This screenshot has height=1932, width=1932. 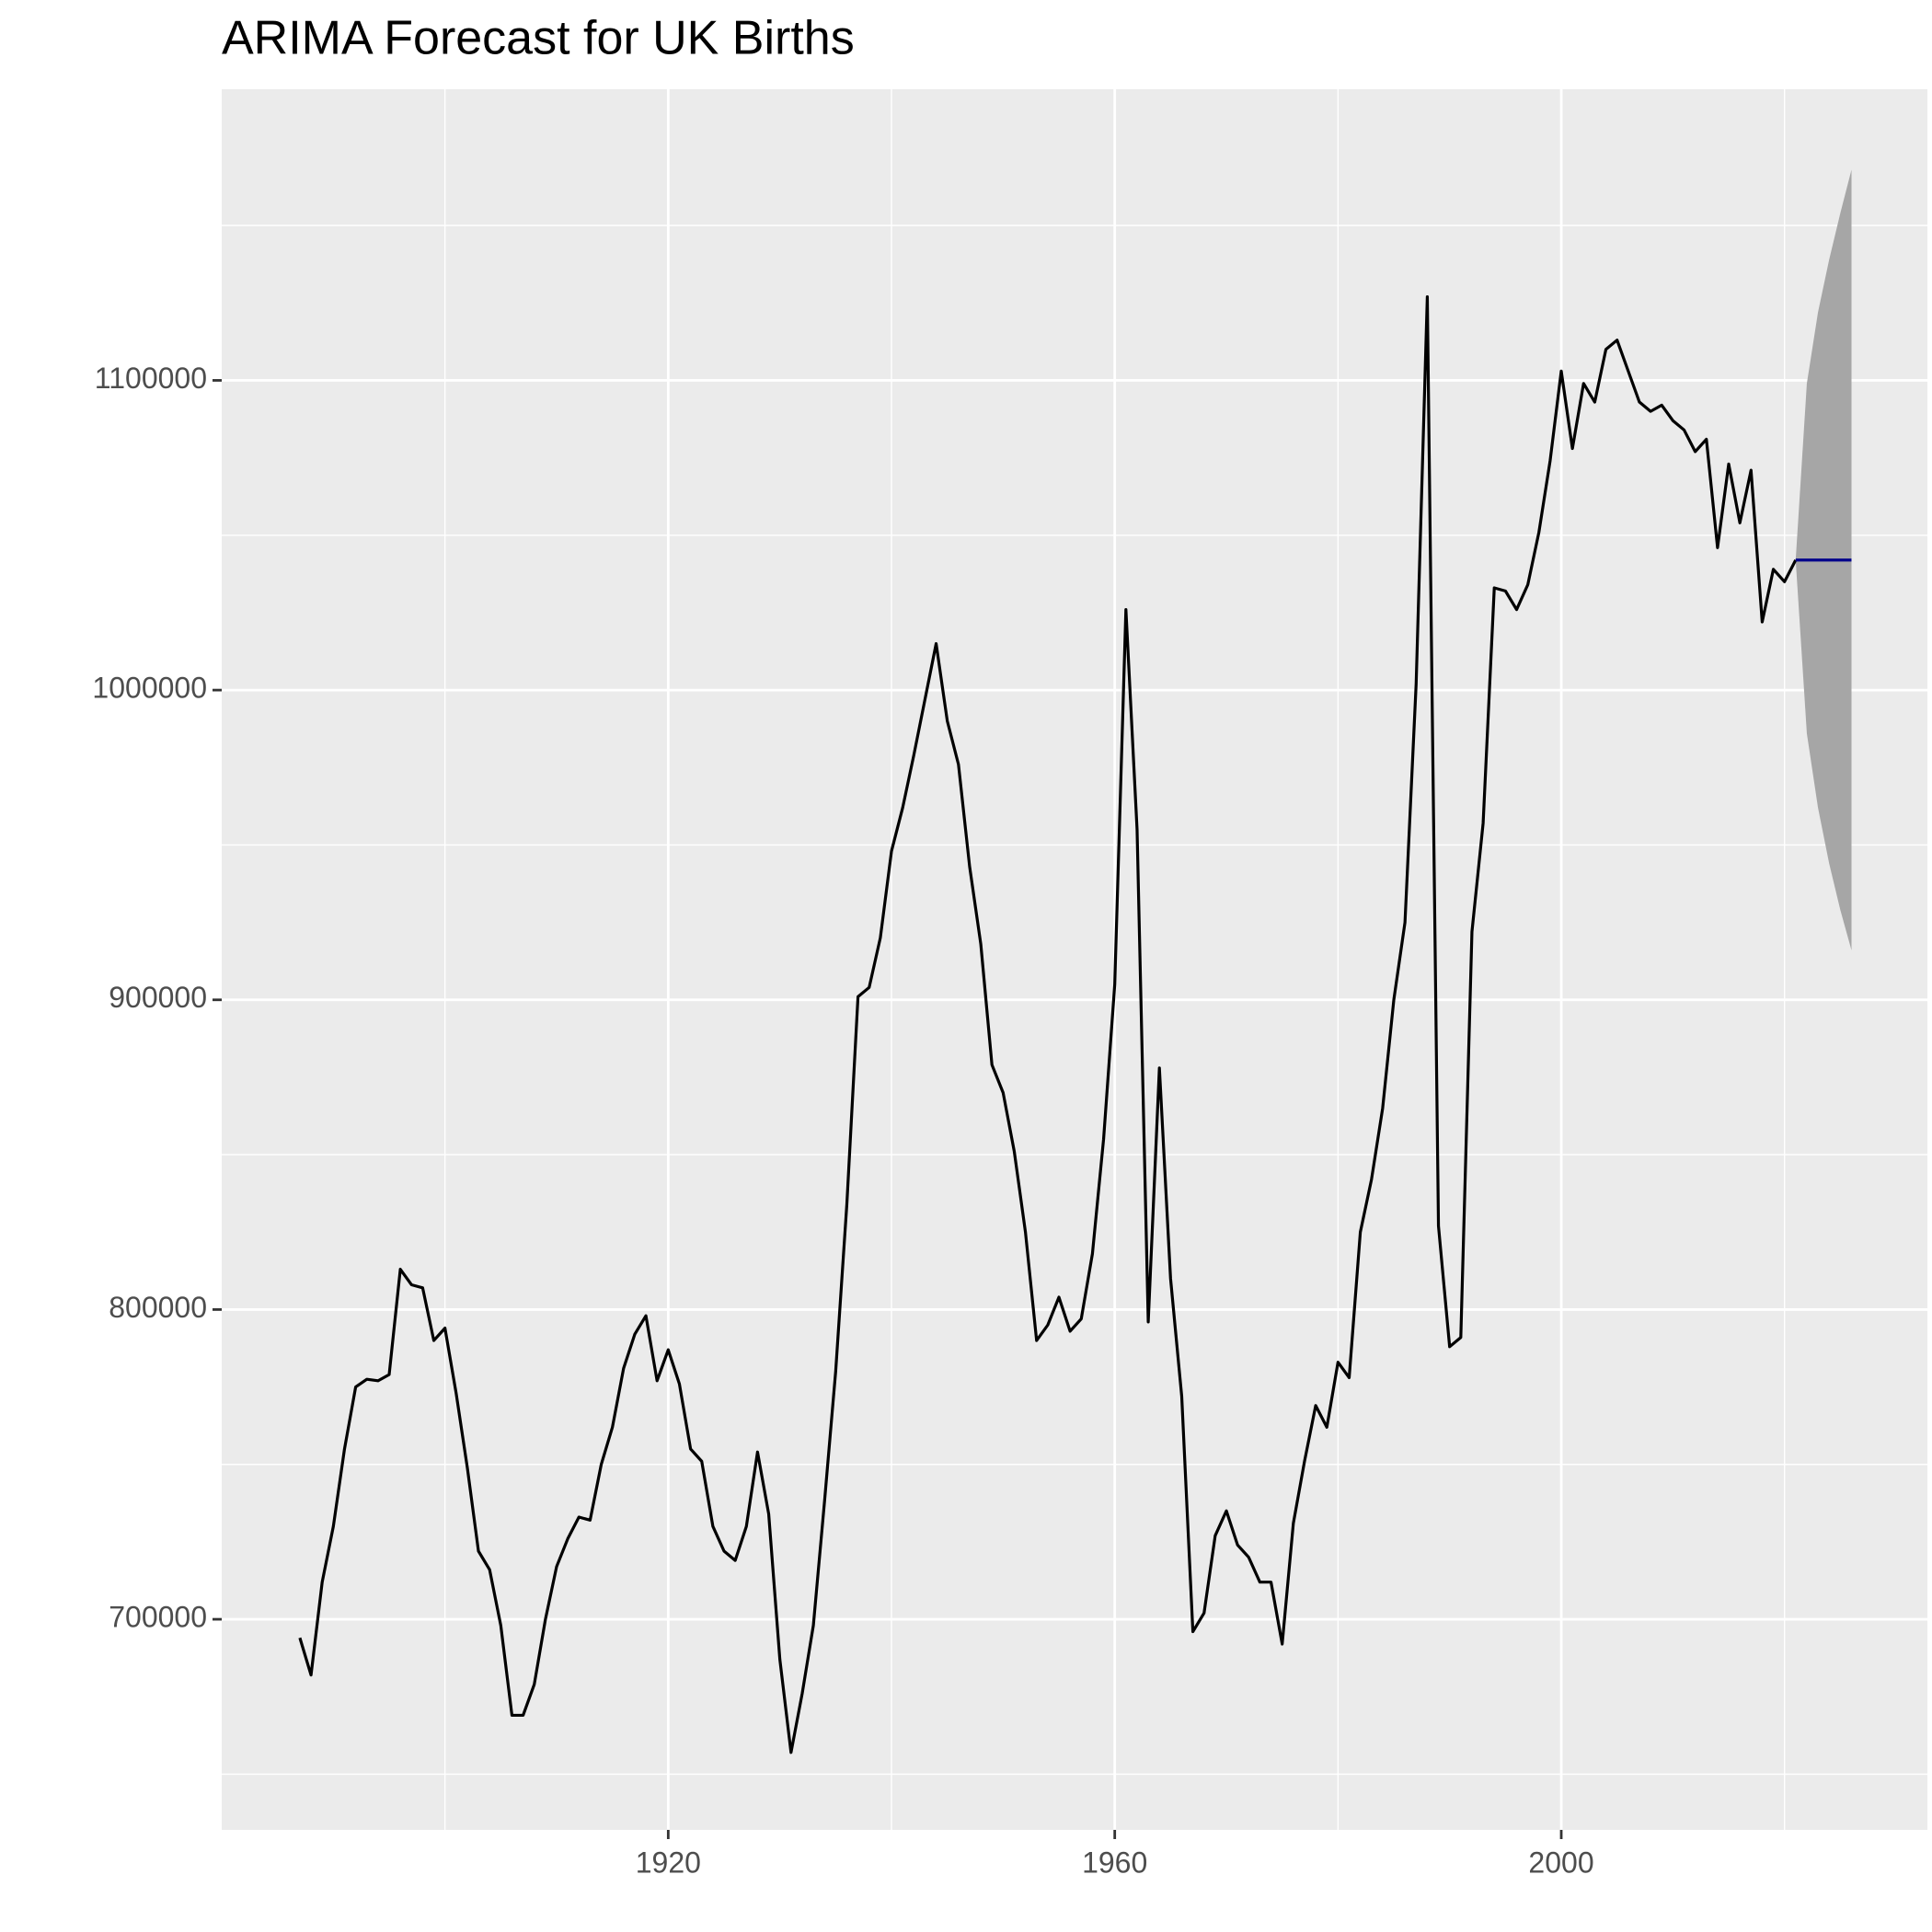 I want to click on y-tick-label: 1000000, so click(x=149, y=688).